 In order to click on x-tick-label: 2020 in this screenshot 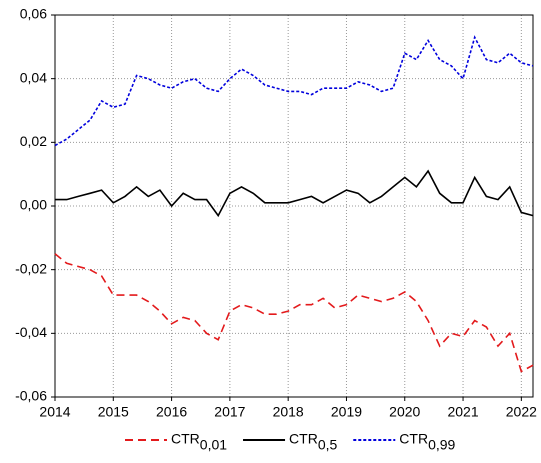, I will do `click(404, 412)`.